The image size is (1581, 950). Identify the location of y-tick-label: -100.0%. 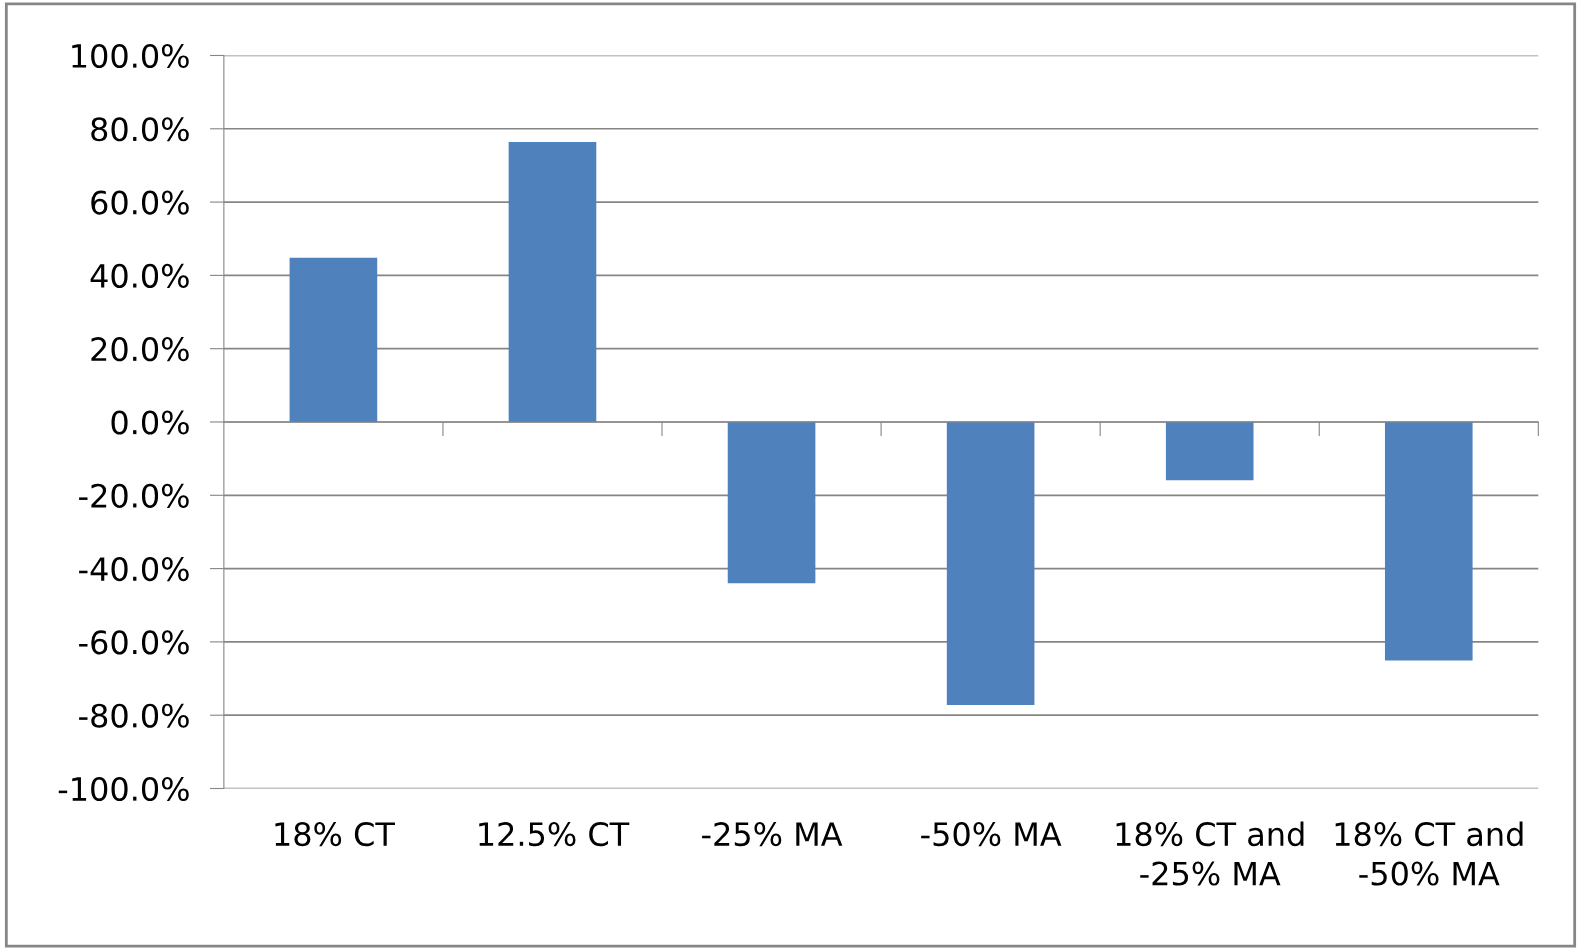
(123, 789).